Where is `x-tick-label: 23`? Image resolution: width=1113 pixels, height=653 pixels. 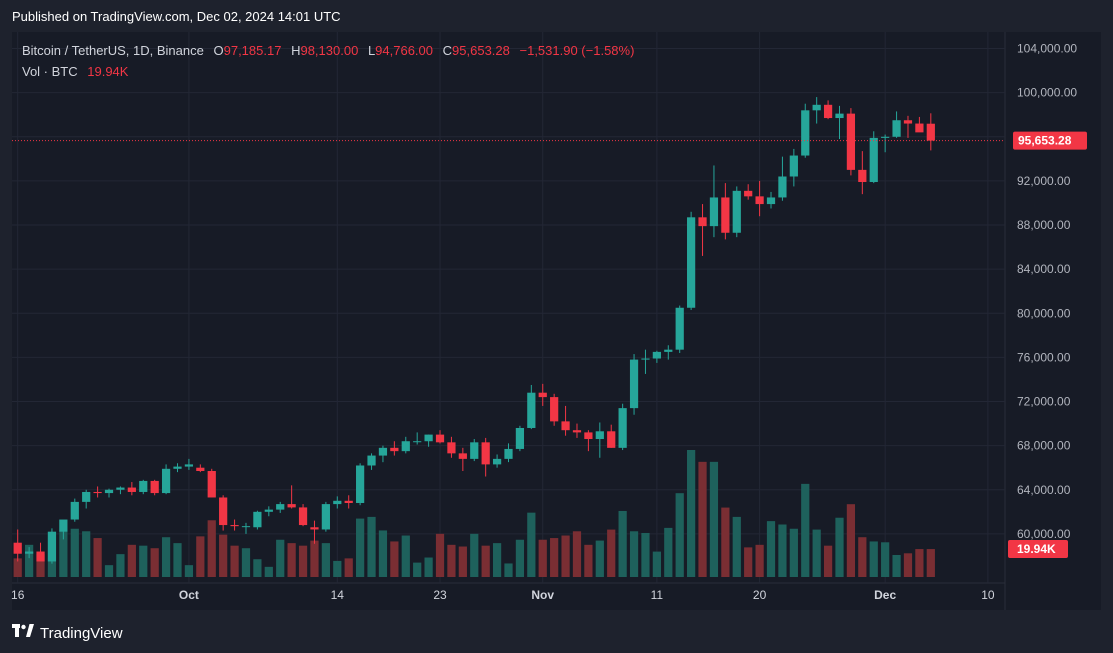
x-tick-label: 23 is located at coordinates (440, 595).